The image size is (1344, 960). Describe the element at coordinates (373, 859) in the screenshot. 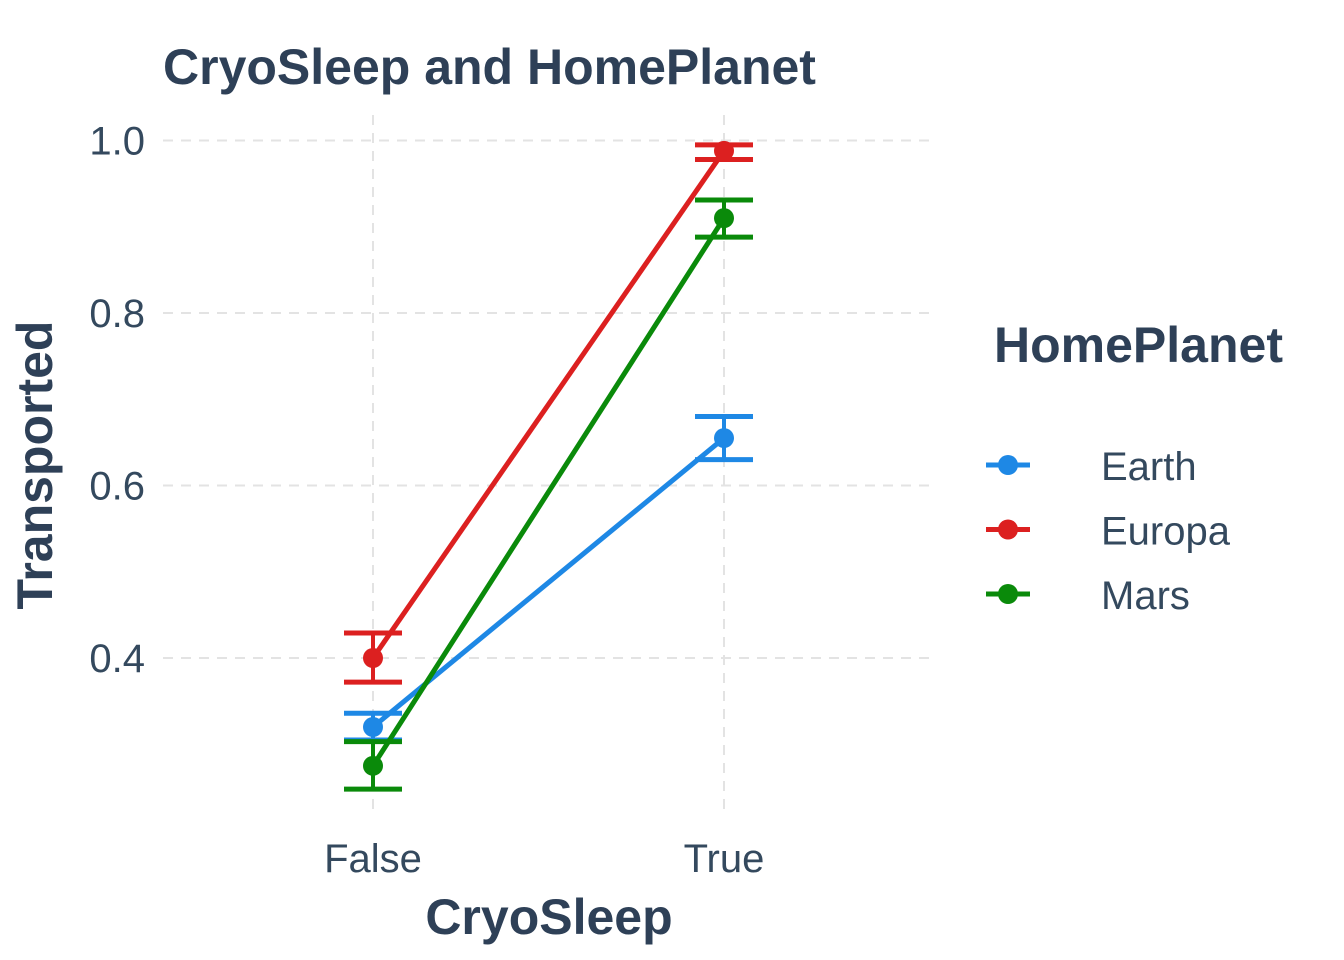

I see `x-tick-label: False` at that location.